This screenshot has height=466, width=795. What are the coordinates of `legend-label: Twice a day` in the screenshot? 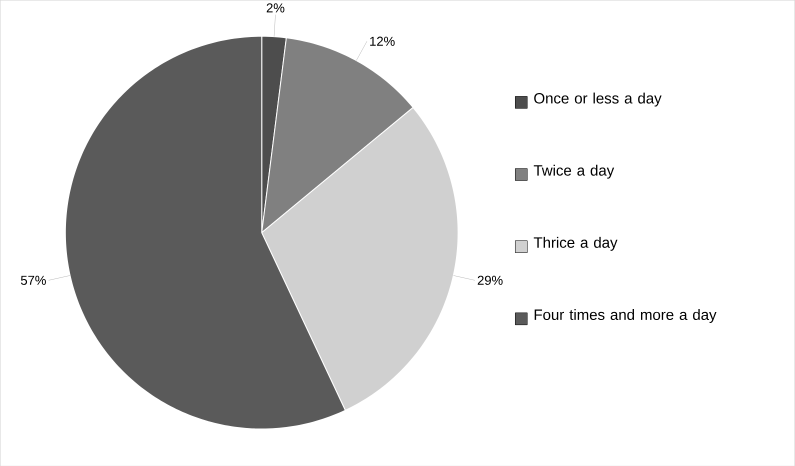 It's located at (574, 171).